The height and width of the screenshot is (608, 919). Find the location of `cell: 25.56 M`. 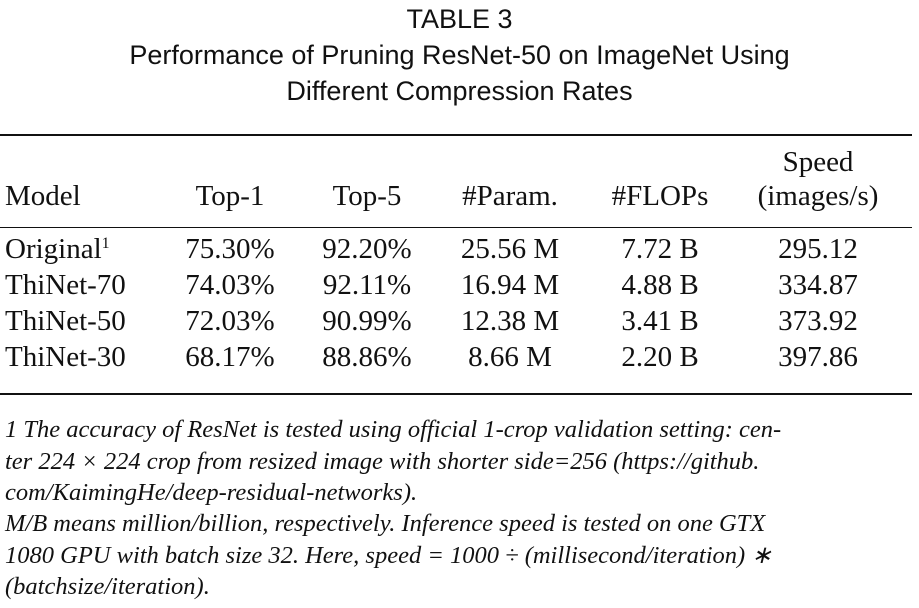

cell: 25.56 M is located at coordinates (510, 249).